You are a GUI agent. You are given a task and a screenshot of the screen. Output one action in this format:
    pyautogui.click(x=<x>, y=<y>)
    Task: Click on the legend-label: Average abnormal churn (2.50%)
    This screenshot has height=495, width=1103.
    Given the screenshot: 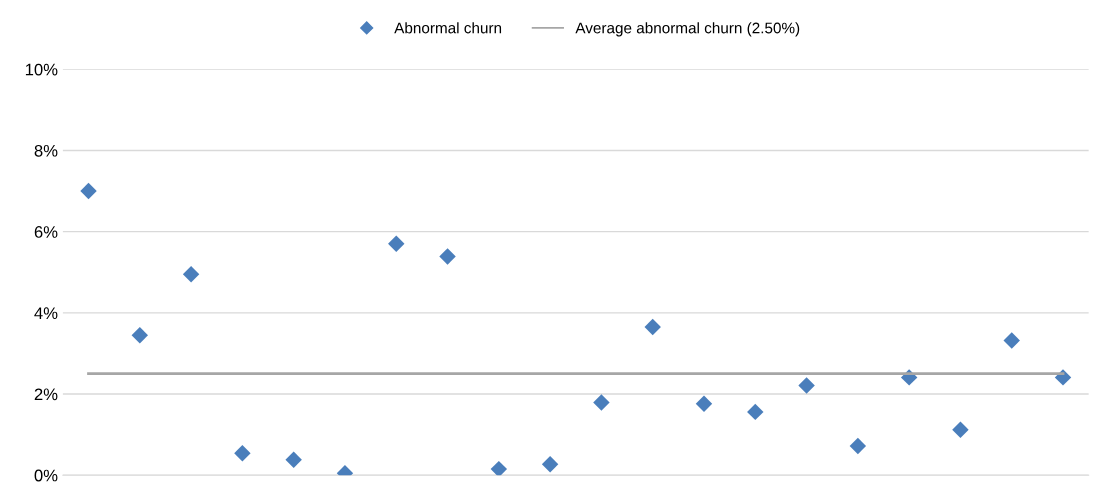 What is the action you would take?
    pyautogui.click(x=687, y=29)
    